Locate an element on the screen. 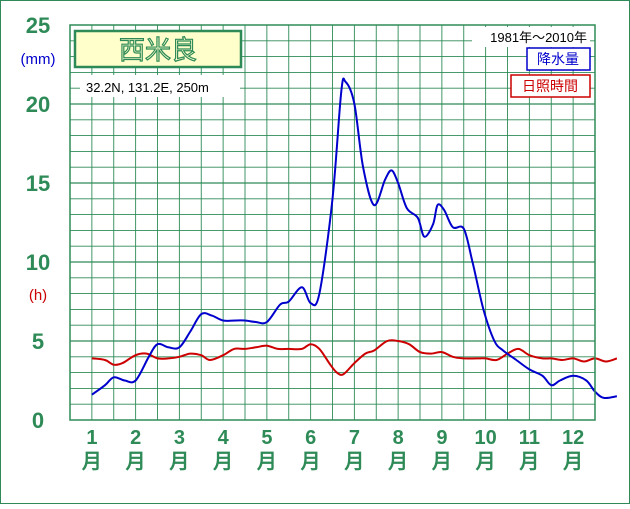 Image resolution: width=630 pixels, height=509 pixels. station-name: 西米良 is located at coordinates (158, 51).